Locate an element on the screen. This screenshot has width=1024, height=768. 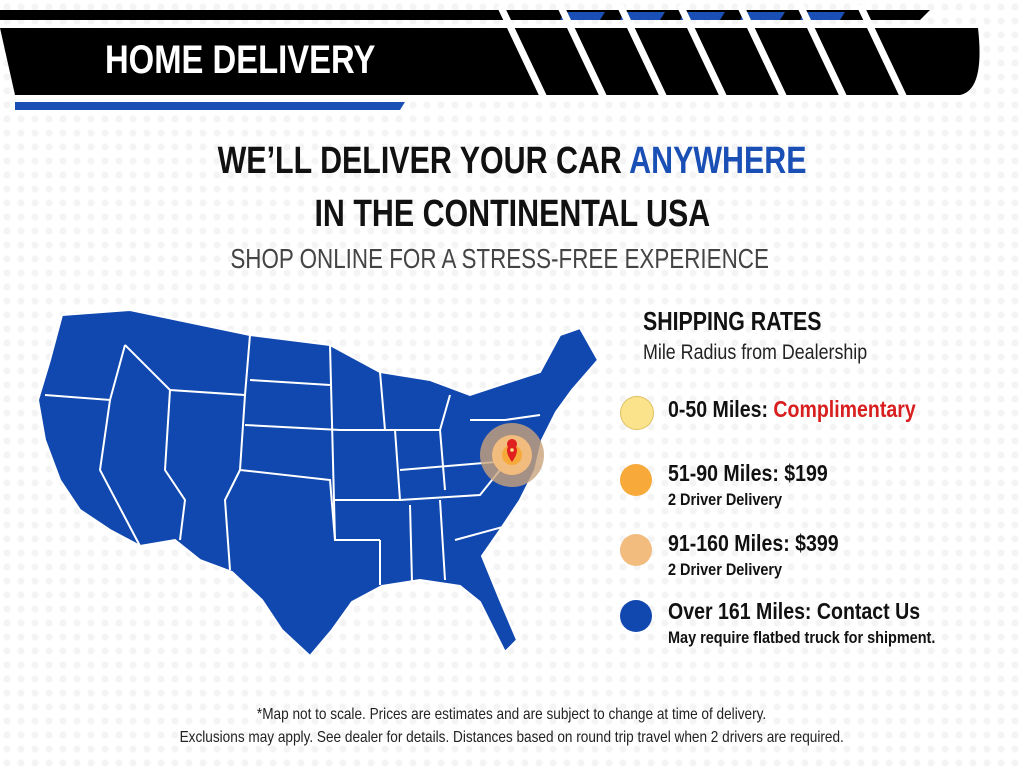
headline-line-1: WE’LL DELIVER YOUR CAR ANYWHERE is located at coordinates (512, 161).